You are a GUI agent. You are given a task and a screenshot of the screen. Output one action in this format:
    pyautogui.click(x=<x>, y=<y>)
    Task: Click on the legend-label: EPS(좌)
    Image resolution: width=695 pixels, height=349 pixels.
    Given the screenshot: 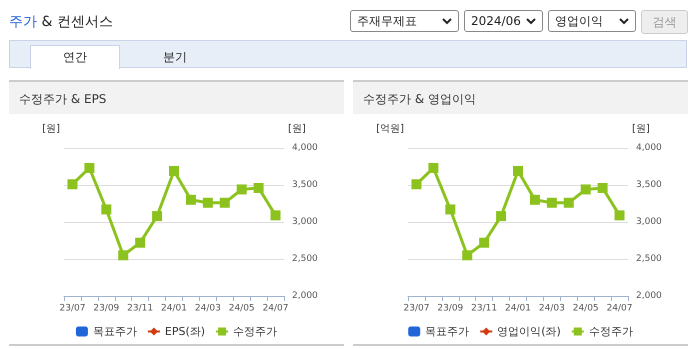 What is the action you would take?
    pyautogui.click(x=185, y=331)
    